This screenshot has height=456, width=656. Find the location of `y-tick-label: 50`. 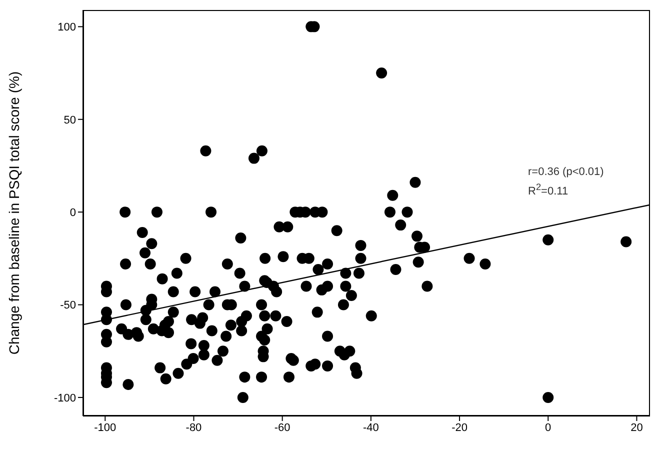

y-tick-label: 50 is located at coordinates (70, 120).